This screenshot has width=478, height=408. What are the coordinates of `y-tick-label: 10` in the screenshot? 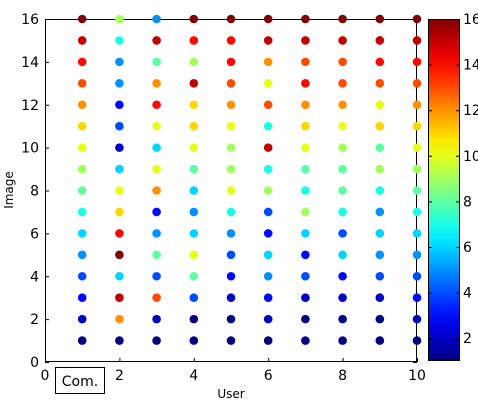 It's located at (30, 149).